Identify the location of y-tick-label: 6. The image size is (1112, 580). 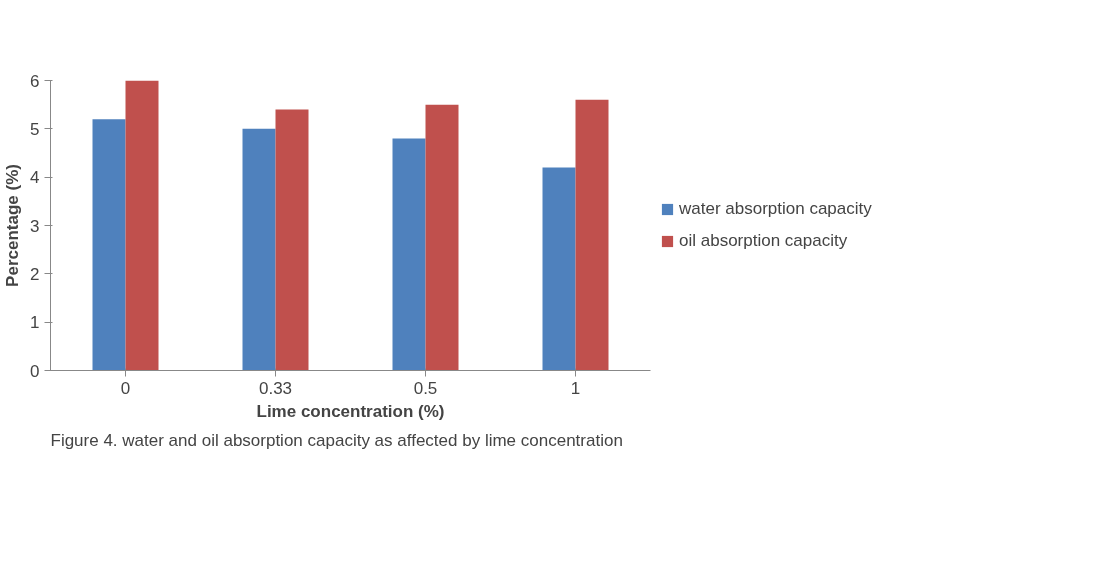
(35, 81).